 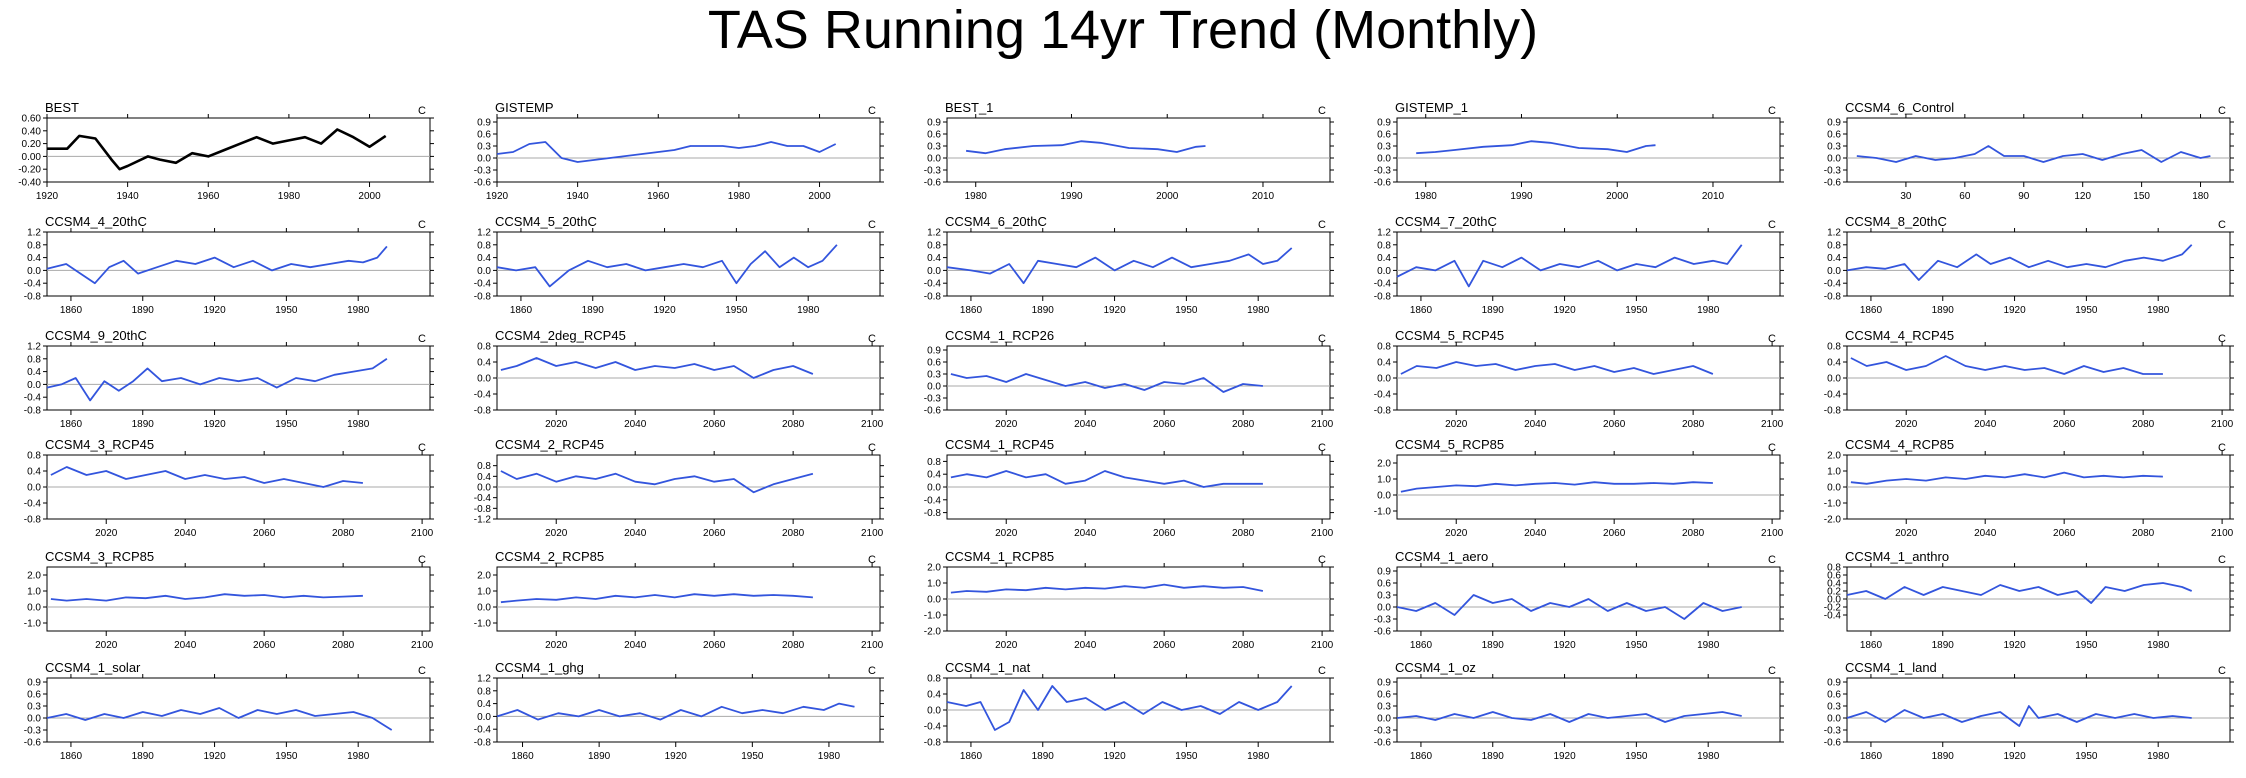 What do you see at coordinates (2082, 196) in the screenshot?
I see `x-tick-label: 120` at bounding box center [2082, 196].